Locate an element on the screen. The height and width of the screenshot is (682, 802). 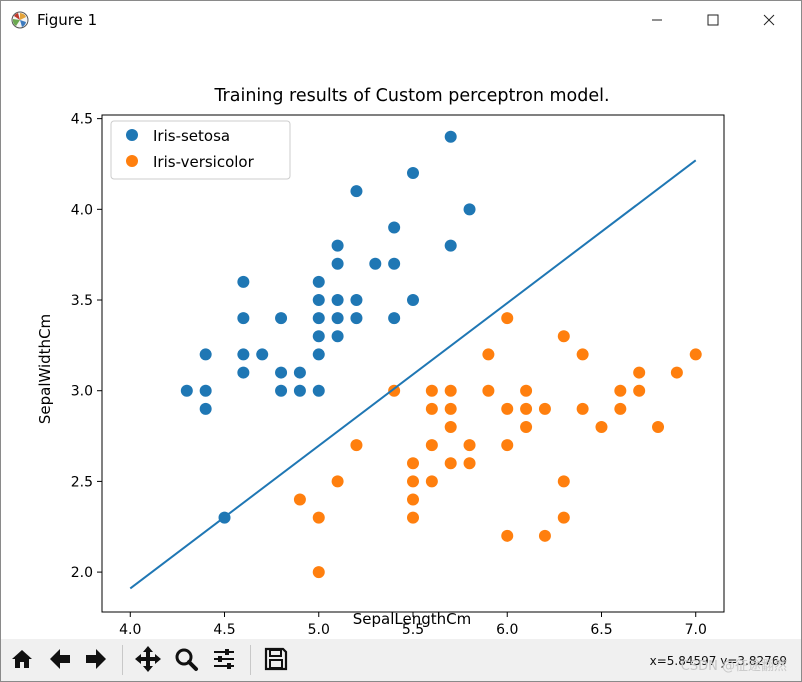
y-tick-label: 4.0 is located at coordinates (82, 210).